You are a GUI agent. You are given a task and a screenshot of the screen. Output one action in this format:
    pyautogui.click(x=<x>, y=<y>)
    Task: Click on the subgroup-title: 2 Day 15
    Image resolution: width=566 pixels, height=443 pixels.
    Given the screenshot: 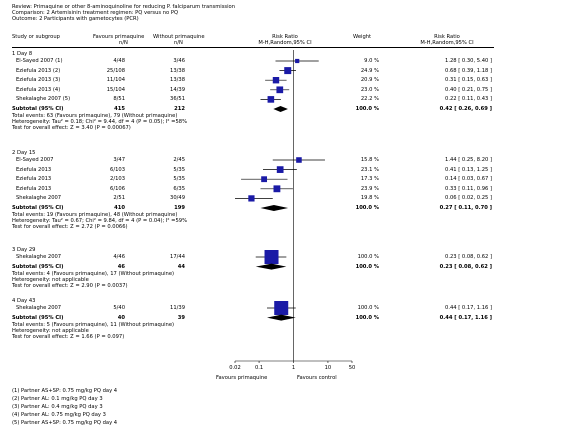 What is the action you would take?
    pyautogui.click(x=24, y=153)
    